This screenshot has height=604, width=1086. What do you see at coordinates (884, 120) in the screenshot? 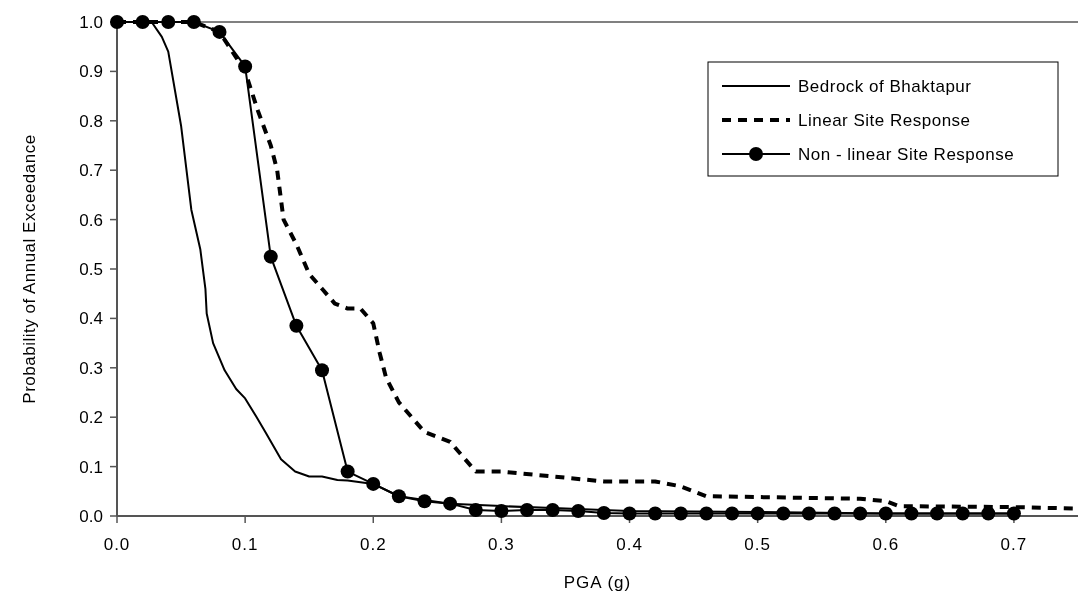
I see `legend-label: Linear Site Response` at bounding box center [884, 120].